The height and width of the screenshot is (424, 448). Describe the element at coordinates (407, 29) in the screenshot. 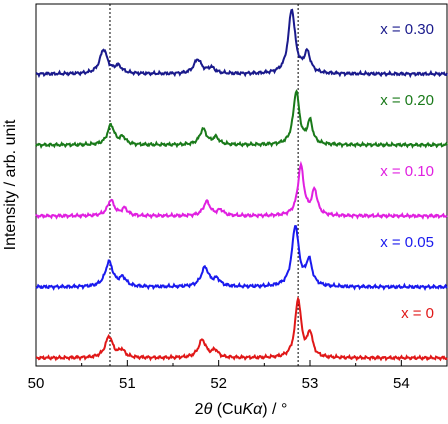

I see `series-label-1: x = 0.30` at that location.